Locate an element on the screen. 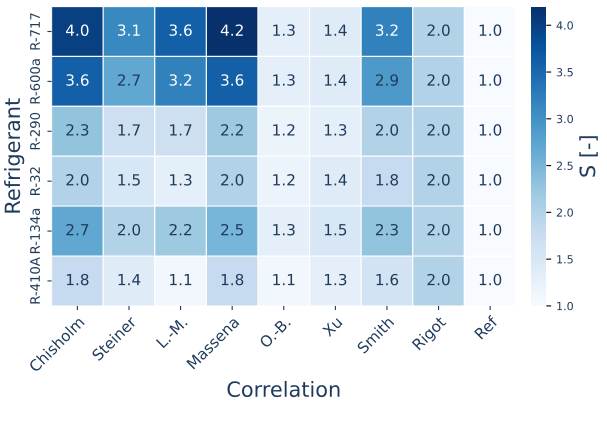  x-tick-label: Xu is located at coordinates (332, 327).